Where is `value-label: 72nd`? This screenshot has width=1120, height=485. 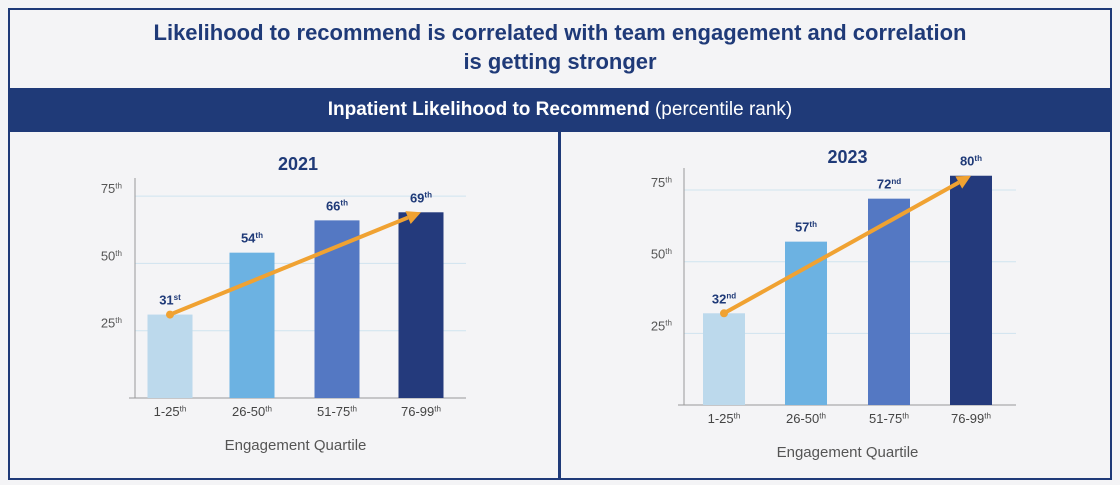 value-label: 72nd is located at coordinates (889, 184).